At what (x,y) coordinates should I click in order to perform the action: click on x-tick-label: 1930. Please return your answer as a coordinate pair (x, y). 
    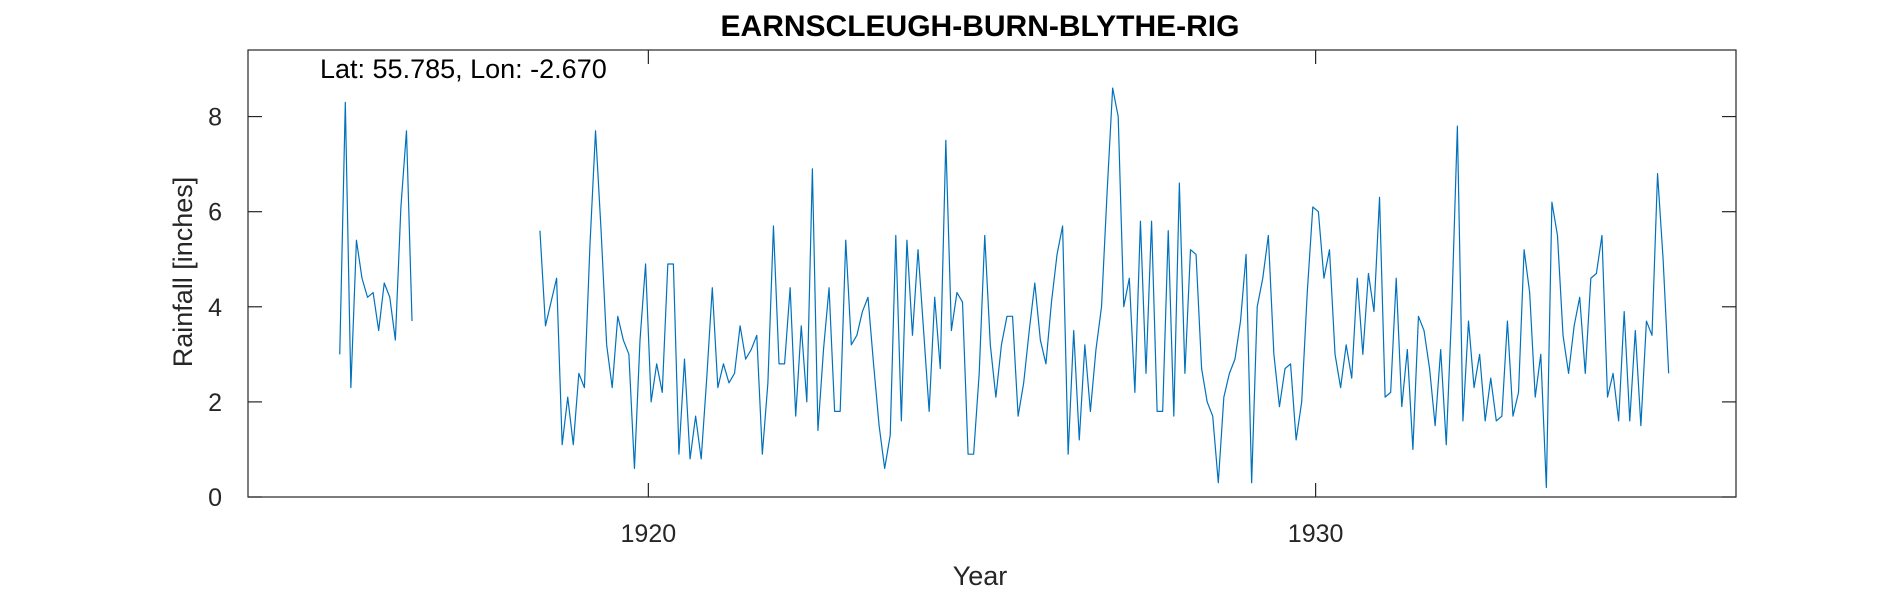
    Looking at the image, I should click on (1316, 534).